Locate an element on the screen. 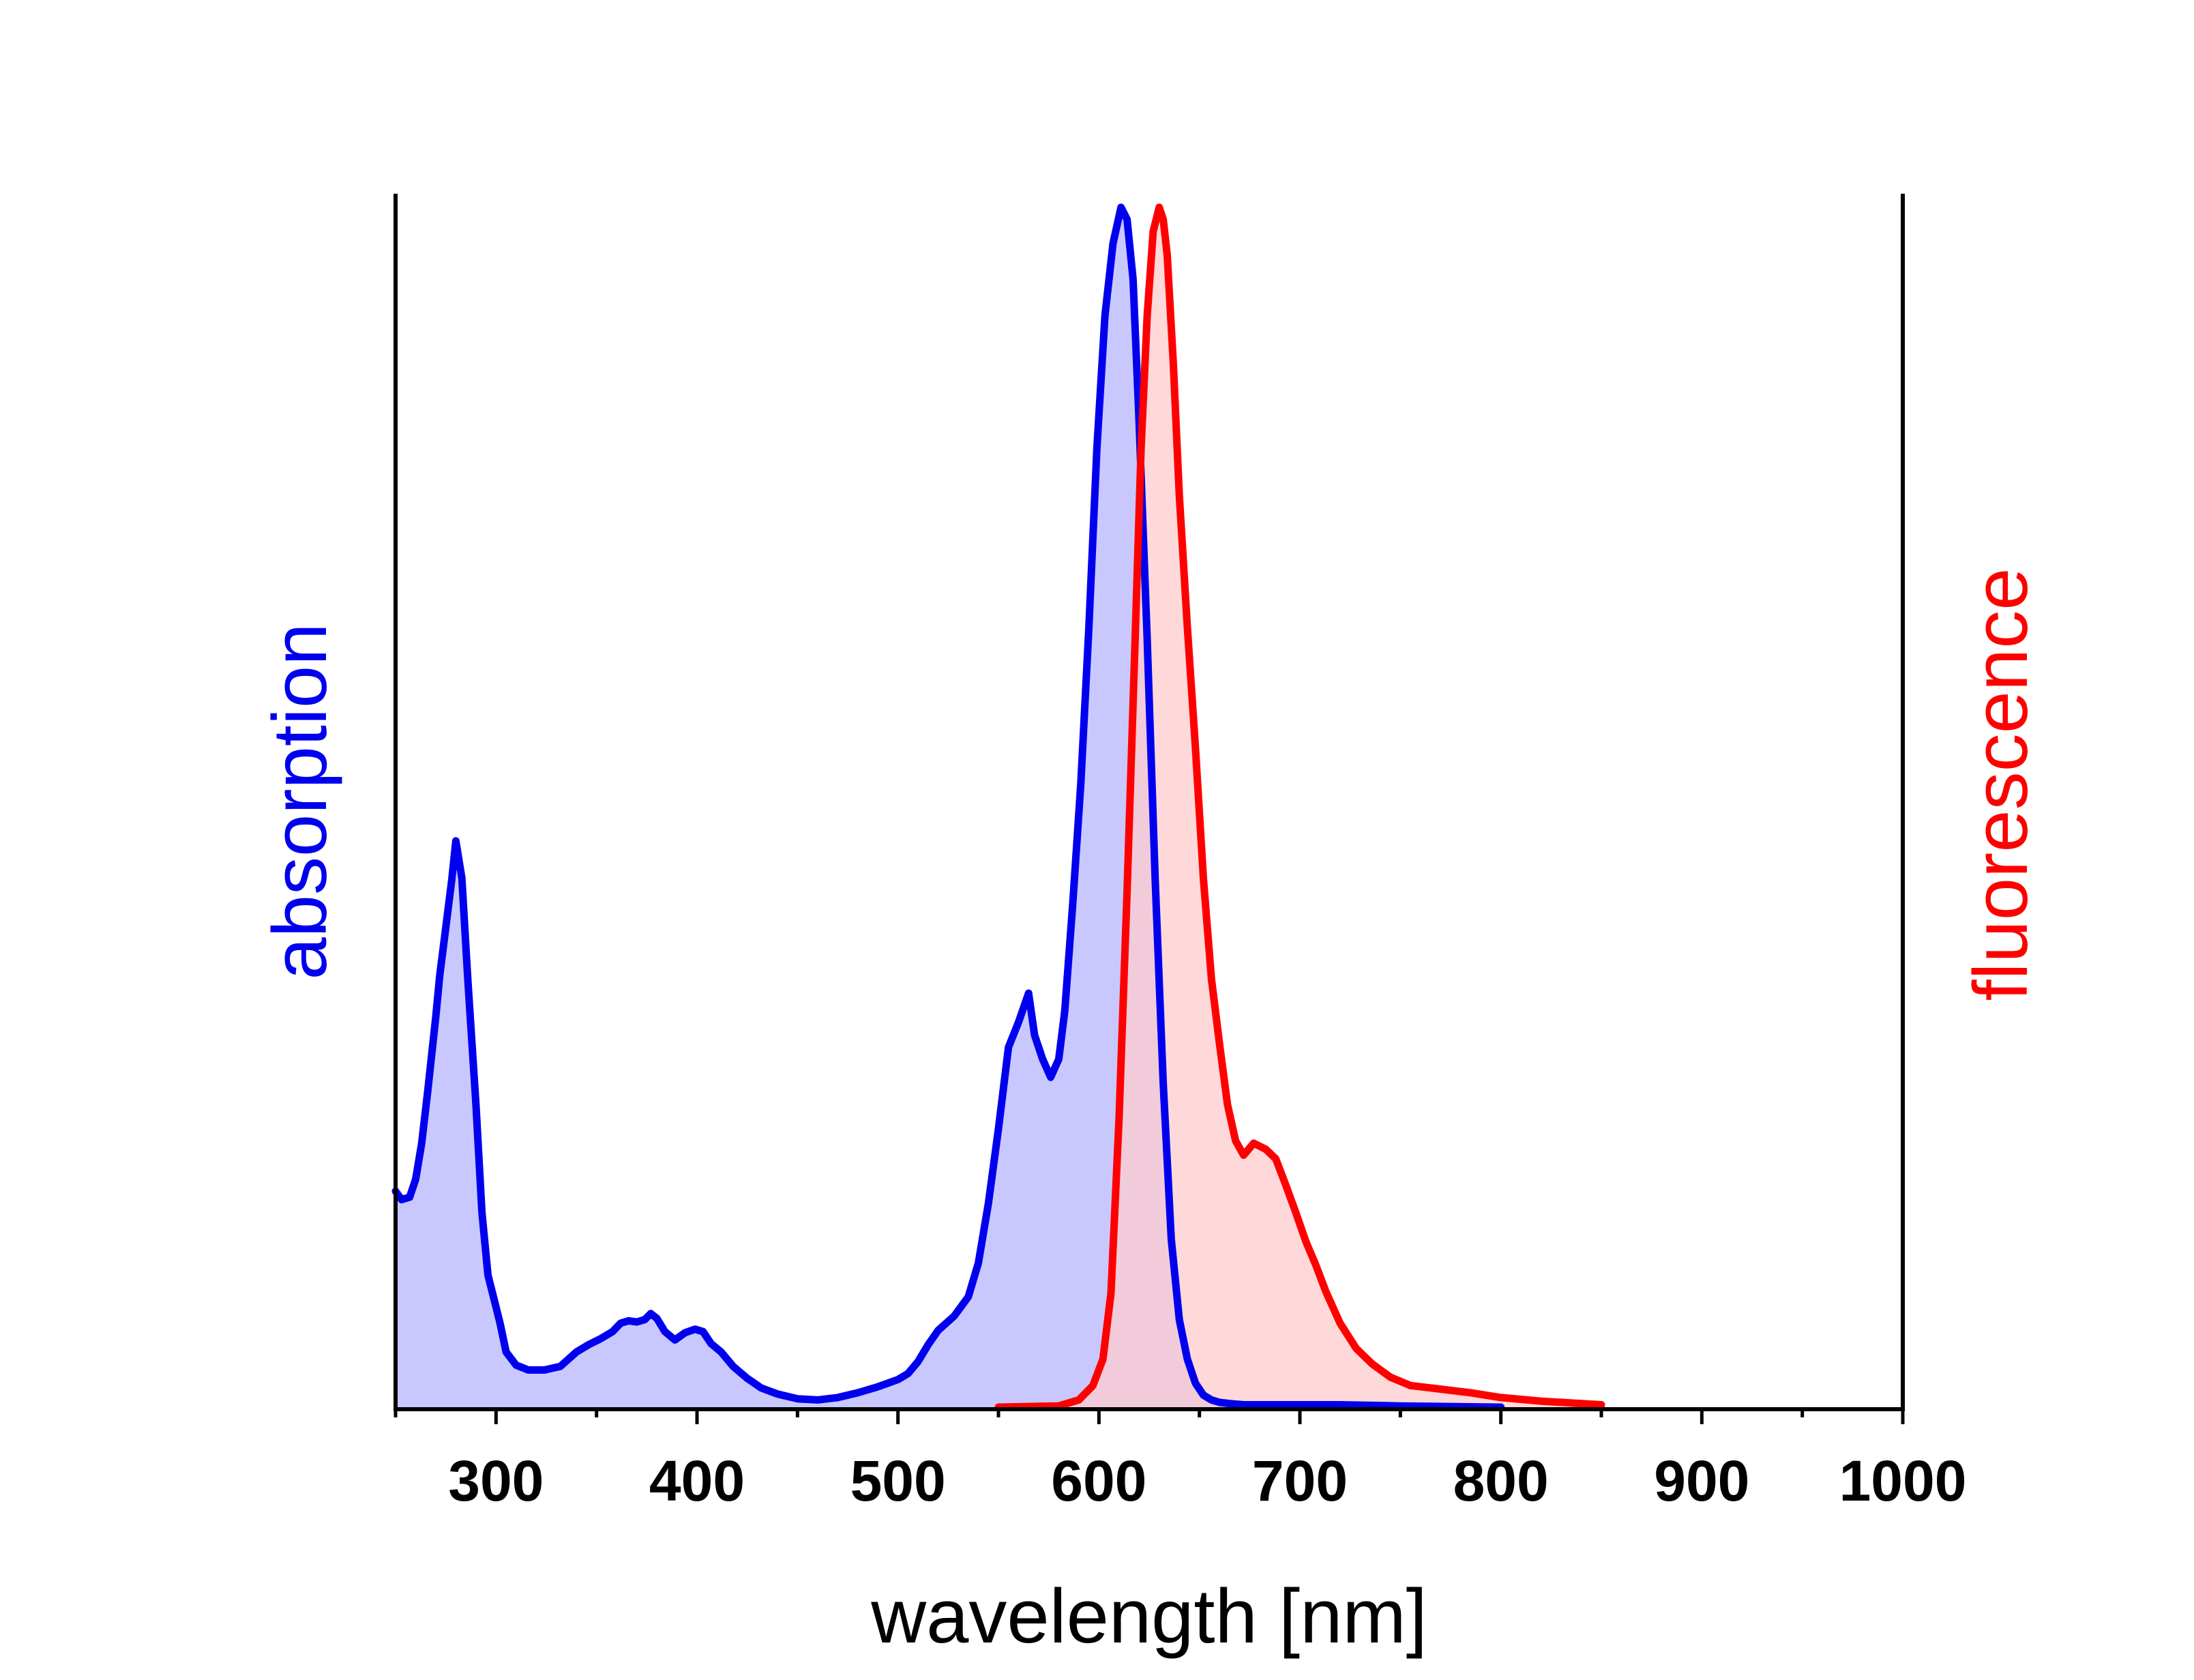  x-tick-label: 300 is located at coordinates (496, 1481).